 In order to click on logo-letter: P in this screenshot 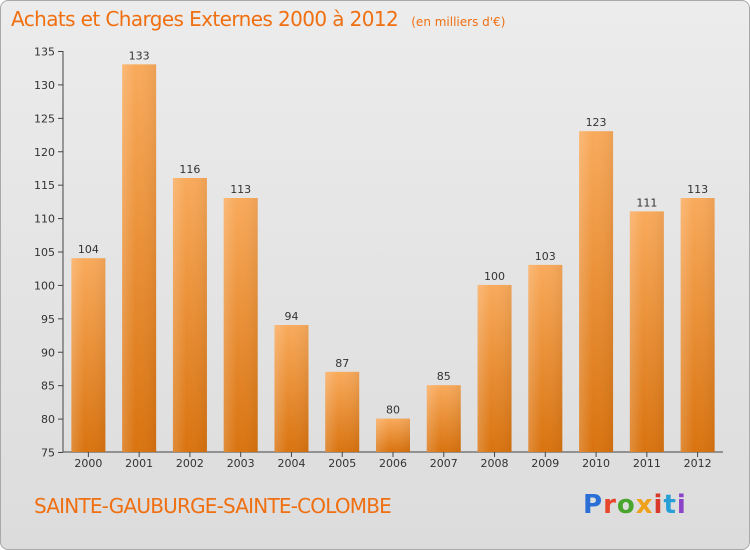, I will do `click(593, 505)`.